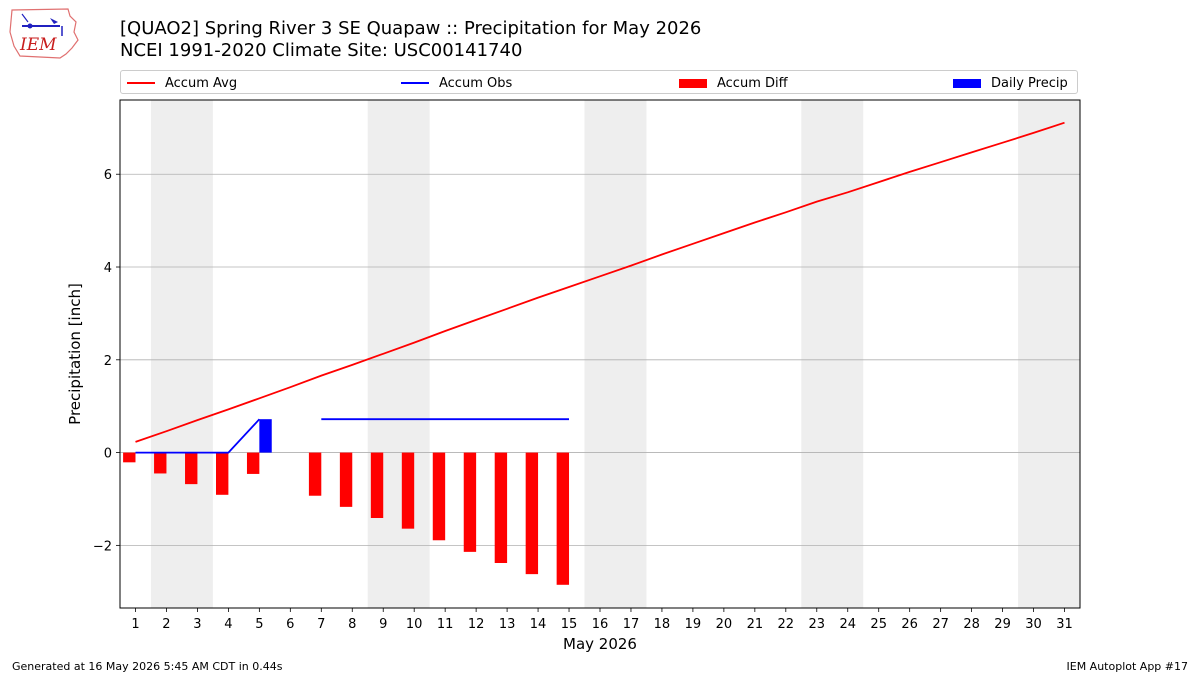  What do you see at coordinates (507, 624) in the screenshot?
I see `x-tick-label: 13` at bounding box center [507, 624].